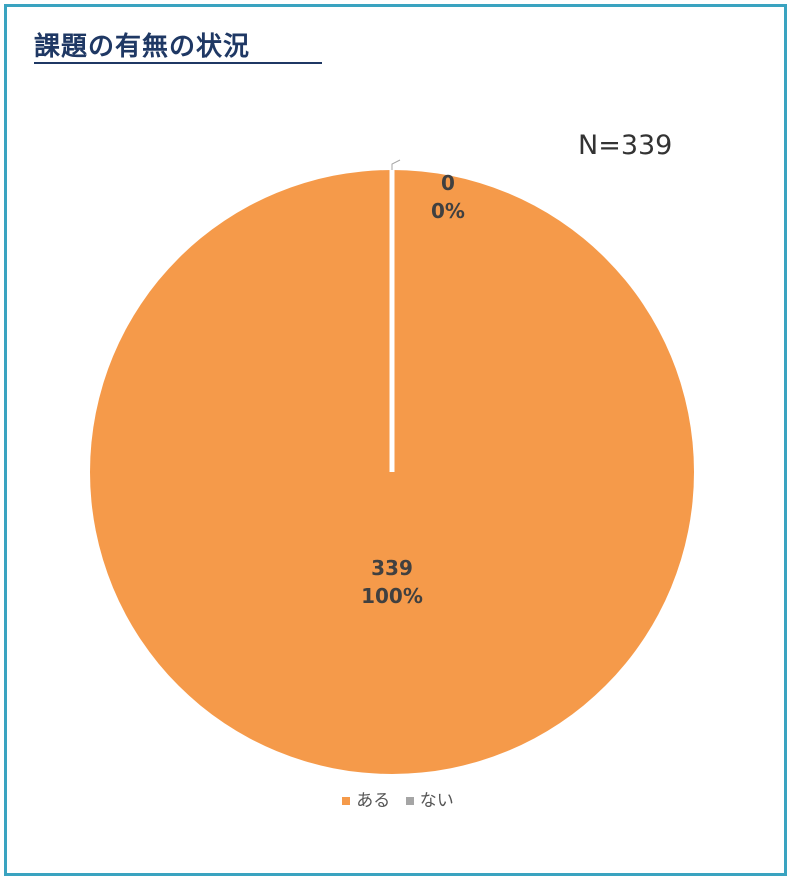  I want to click on legend-item-aru: ある, so click(366, 798).